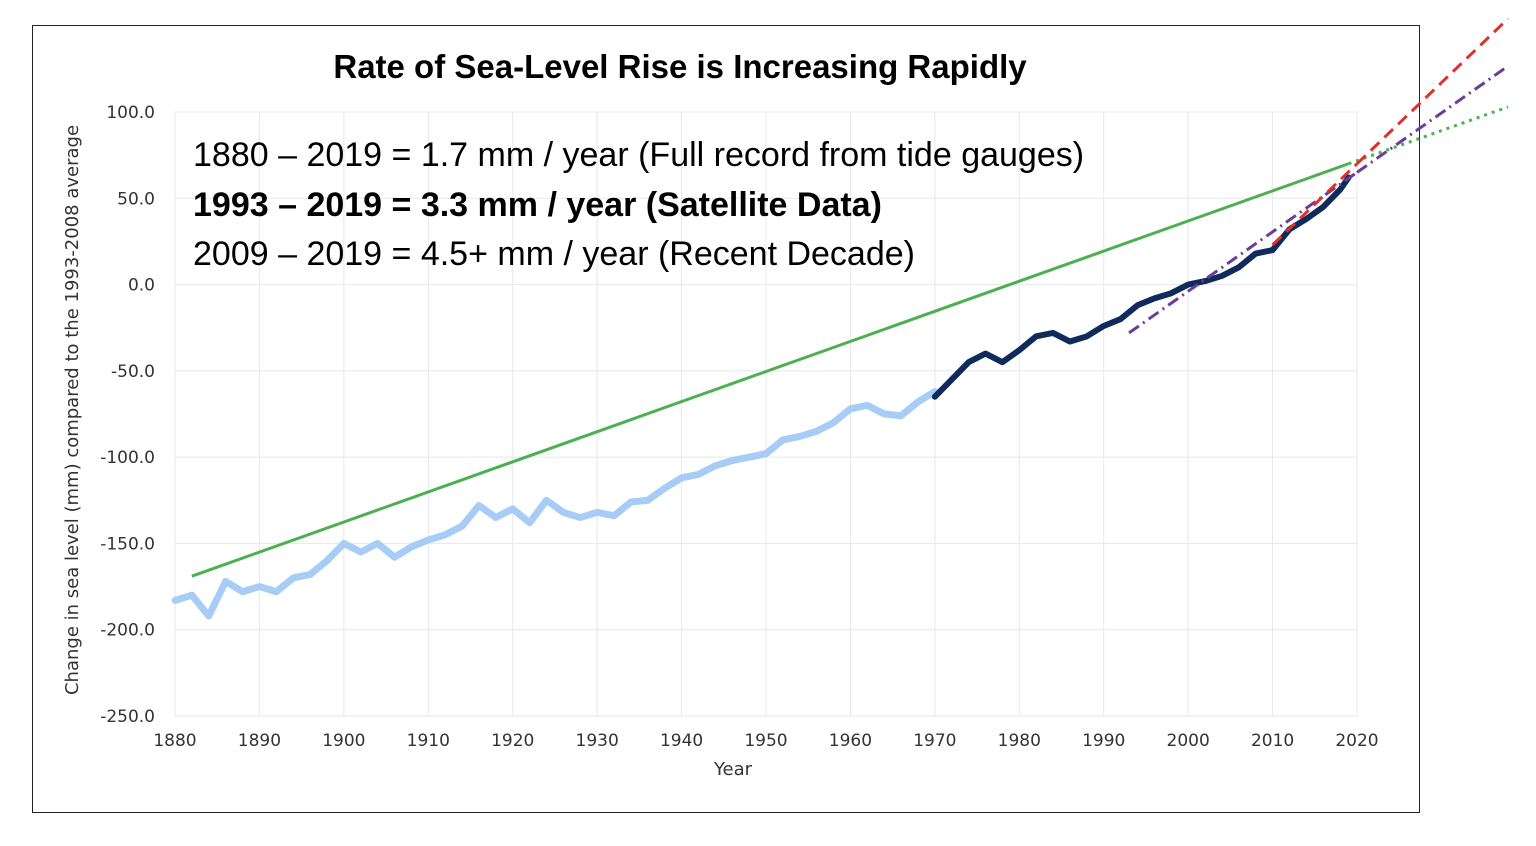 The height and width of the screenshot is (846, 1536). I want to click on y-tick-label: -150.0, so click(127, 544).